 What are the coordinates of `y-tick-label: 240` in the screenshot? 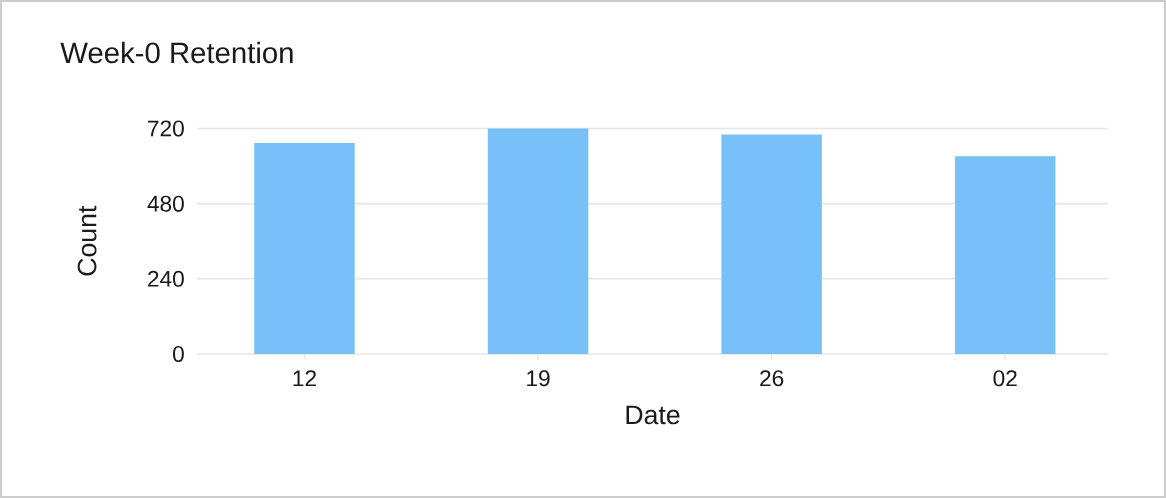 It's located at (166, 278).